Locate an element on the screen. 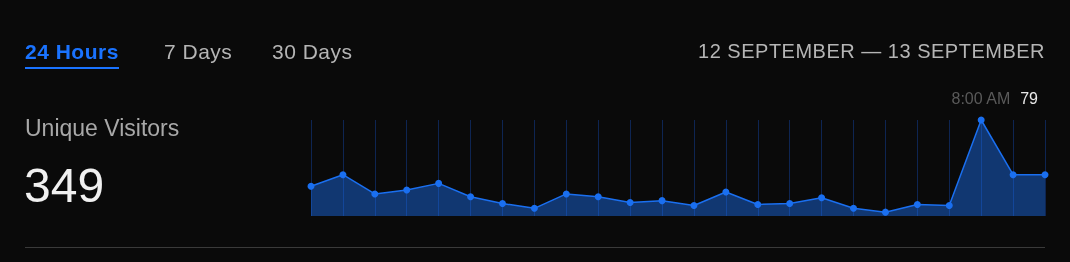 Image resolution: width=1070 pixels, height=262 pixels. text: 349 is located at coordinates (64, 185).